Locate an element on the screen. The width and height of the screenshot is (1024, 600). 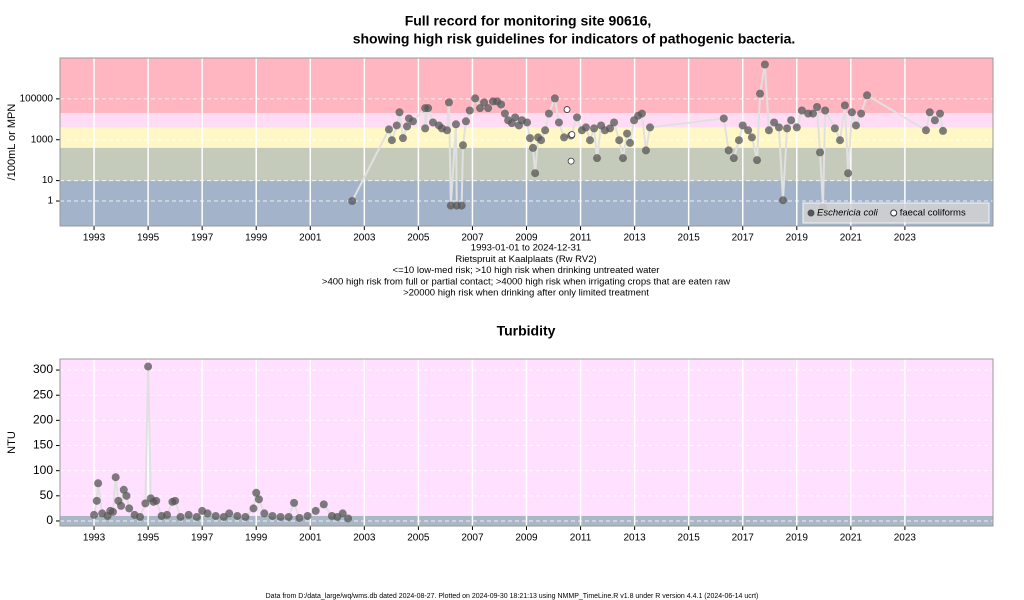
chart-title: Full record for monitoring site 90616, is located at coordinates (528, 21).